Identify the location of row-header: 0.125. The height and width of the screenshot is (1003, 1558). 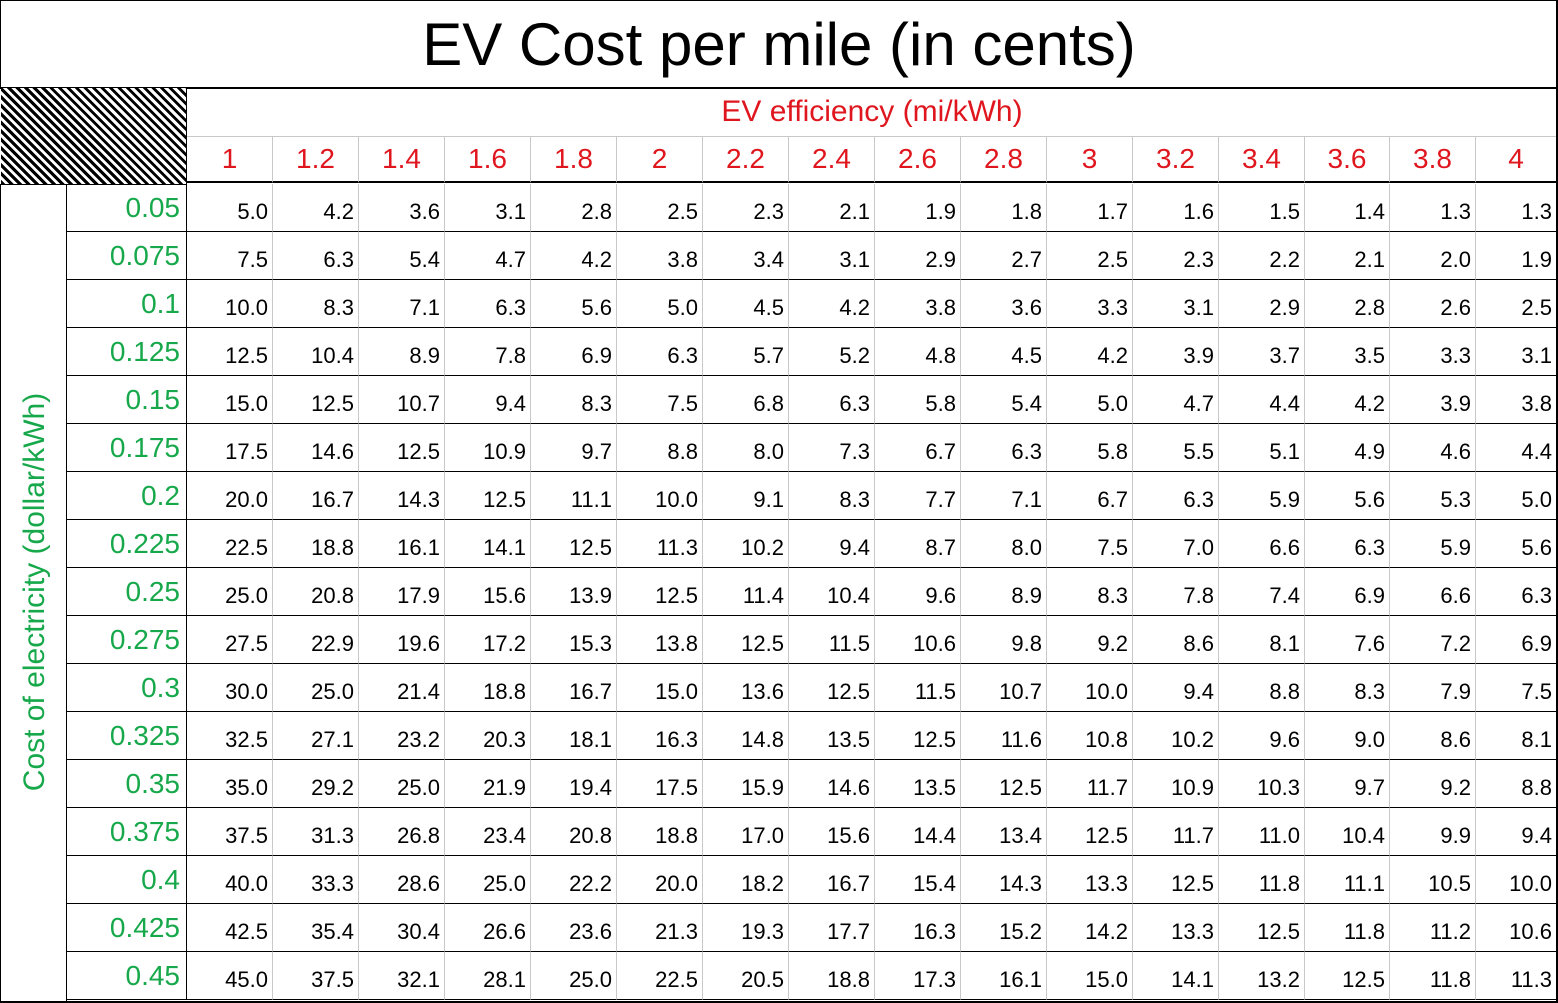
(127, 352).